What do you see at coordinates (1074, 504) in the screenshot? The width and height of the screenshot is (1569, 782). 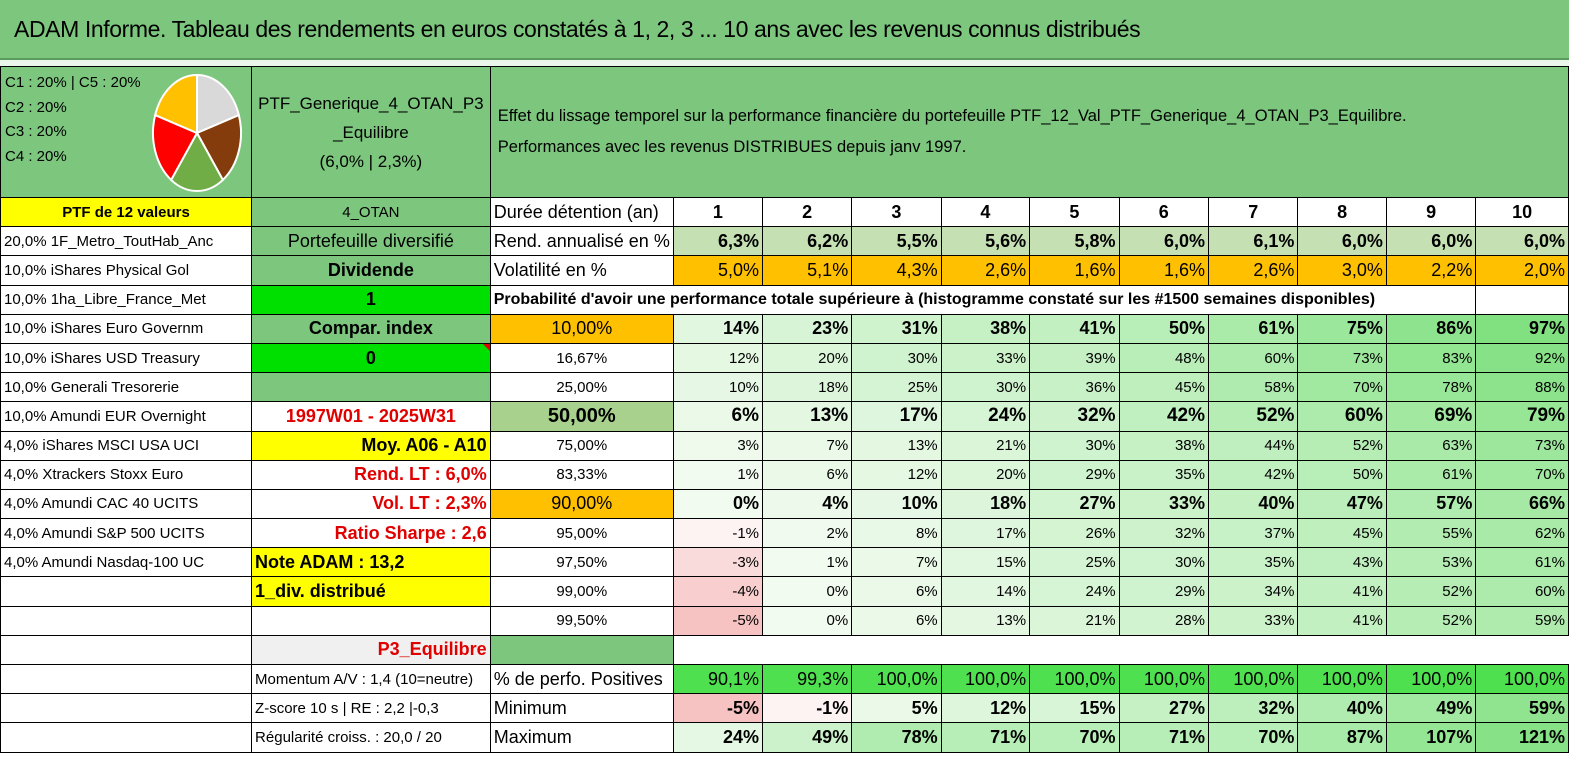 I see `probability-value: 27%` at bounding box center [1074, 504].